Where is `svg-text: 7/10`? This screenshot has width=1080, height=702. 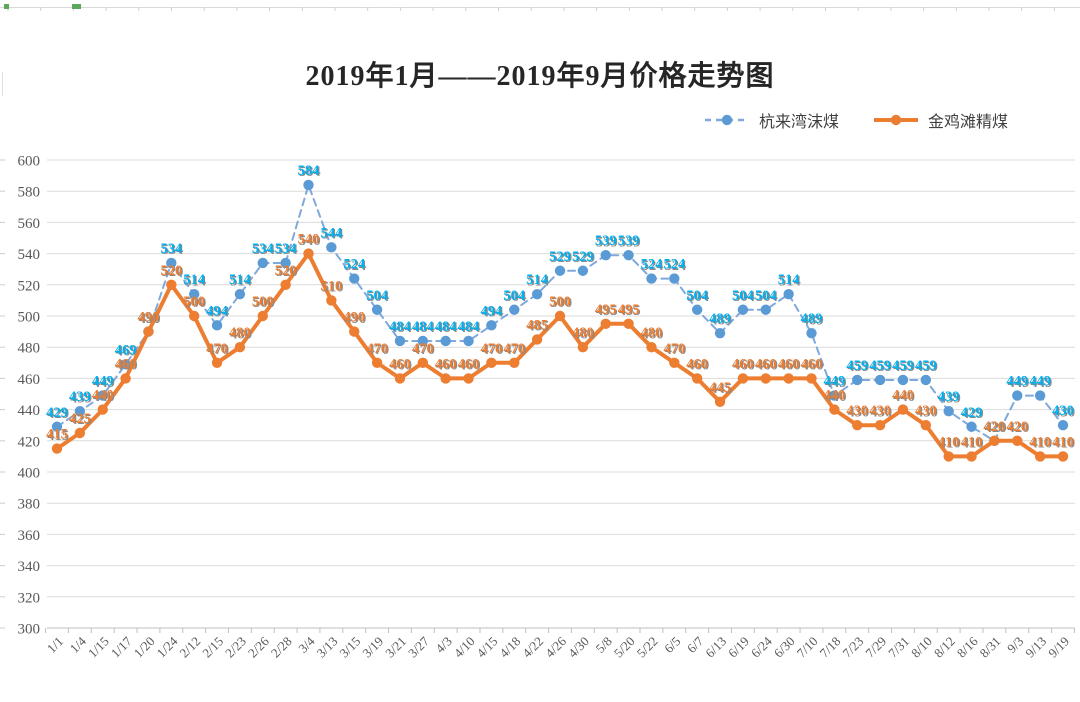 svg-text: 7/10 is located at coordinates (807, 647).